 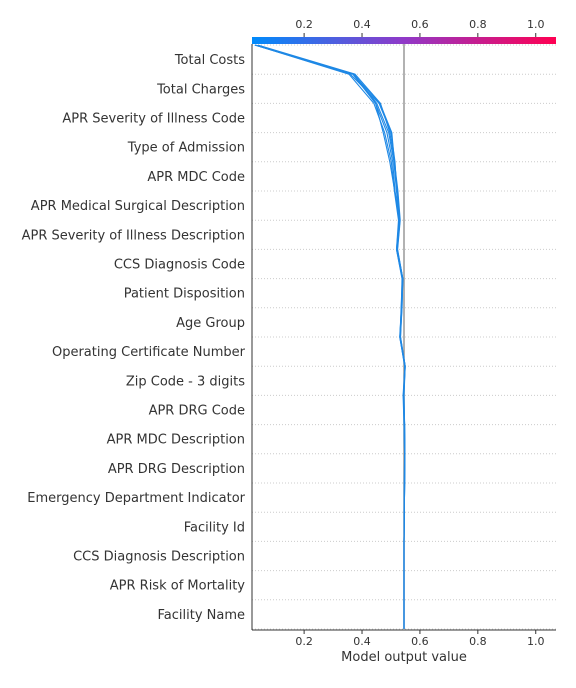 What do you see at coordinates (159, 557) in the screenshot?
I see `feature-label: CCS Diagnosis Description` at bounding box center [159, 557].